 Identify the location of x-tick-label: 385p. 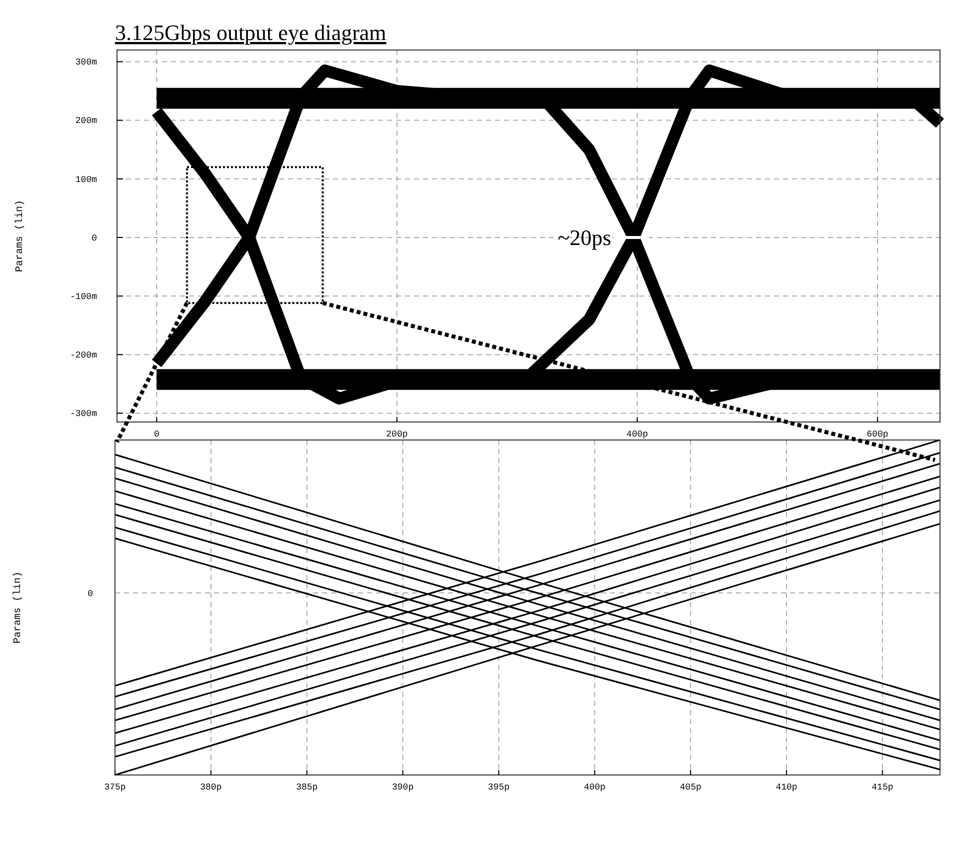
(307, 787).